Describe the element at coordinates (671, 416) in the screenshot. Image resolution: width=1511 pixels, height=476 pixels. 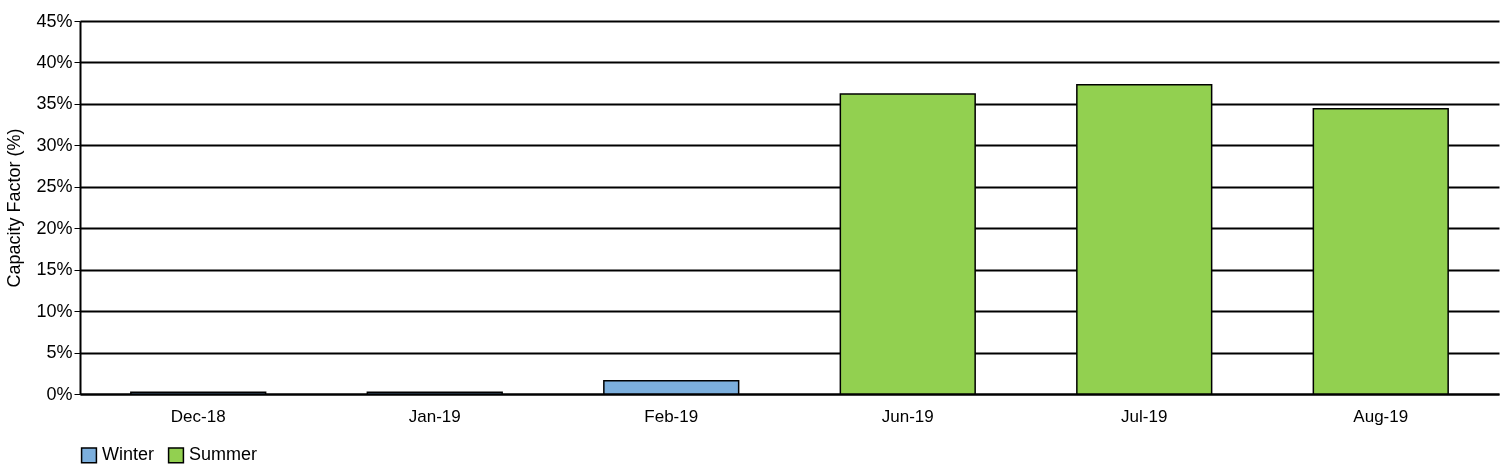
I see `x-tick-label: Feb-19` at that location.